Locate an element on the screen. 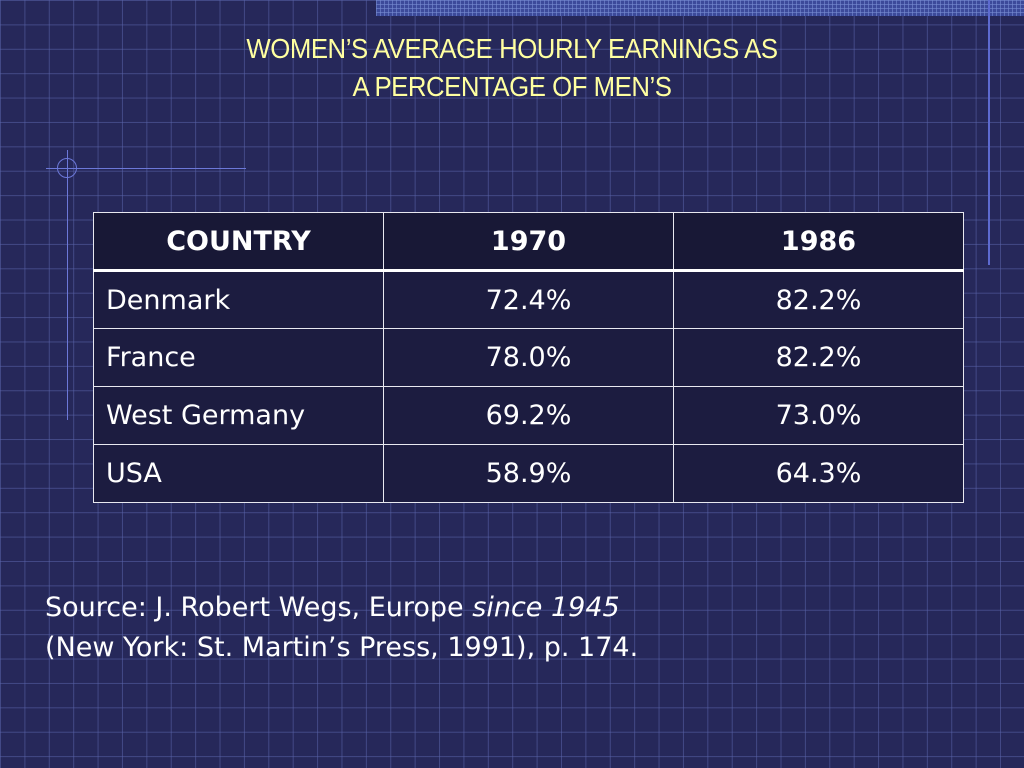  cell-1970: 69.2% is located at coordinates (528, 415).